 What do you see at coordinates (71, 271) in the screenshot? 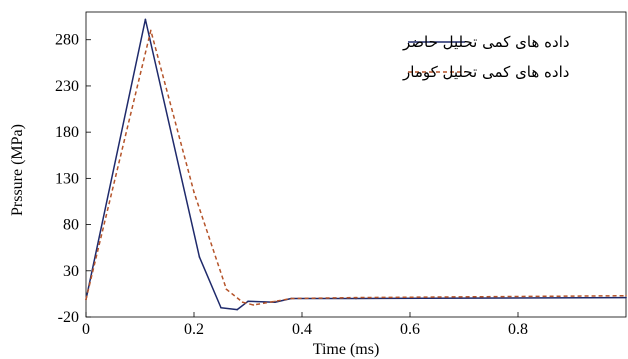
I see `y-tick-label: 30` at bounding box center [71, 271].